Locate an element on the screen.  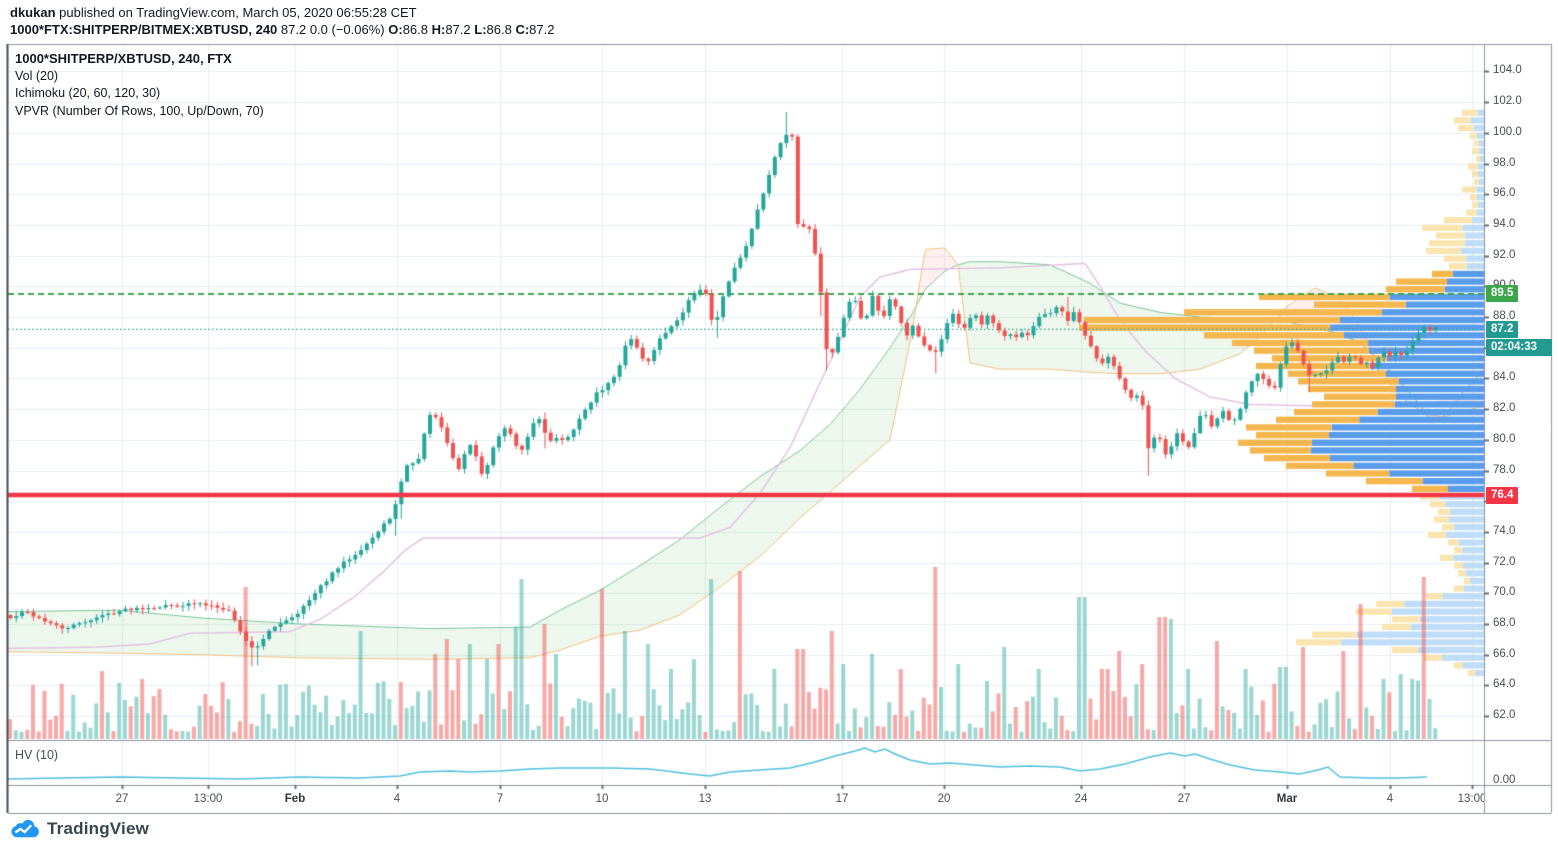
time-tick-label: Feb is located at coordinates (295, 799).